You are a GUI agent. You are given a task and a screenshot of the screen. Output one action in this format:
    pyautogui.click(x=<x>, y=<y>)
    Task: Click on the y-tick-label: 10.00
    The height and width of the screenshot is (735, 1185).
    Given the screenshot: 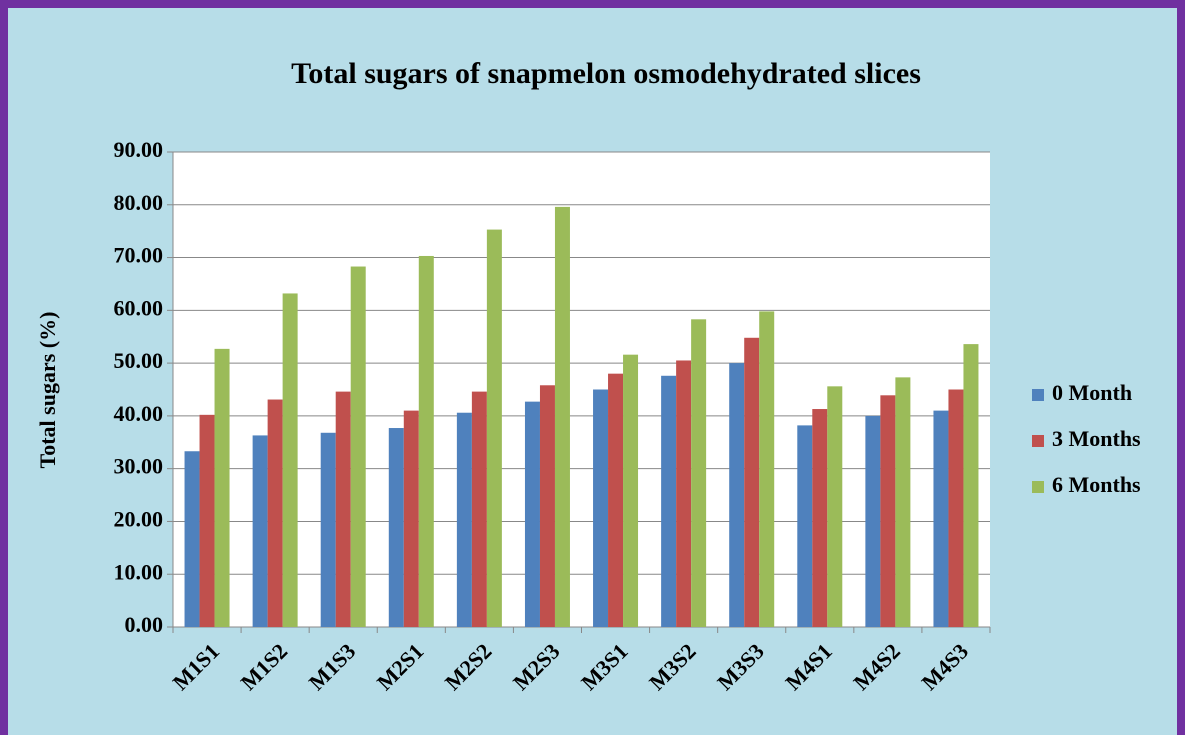 What is the action you would take?
    pyautogui.click(x=139, y=571)
    